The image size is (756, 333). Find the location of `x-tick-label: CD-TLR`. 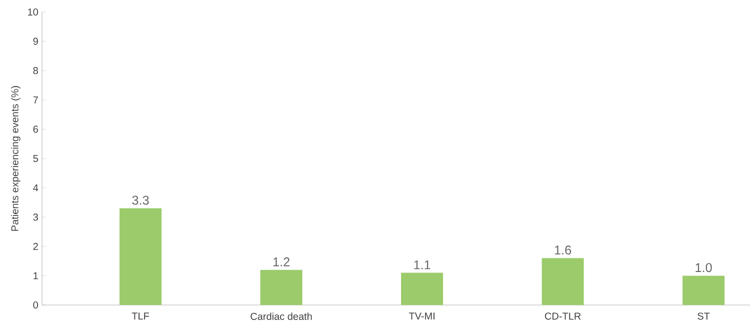

x-tick-label: CD-TLR is located at coordinates (562, 316).